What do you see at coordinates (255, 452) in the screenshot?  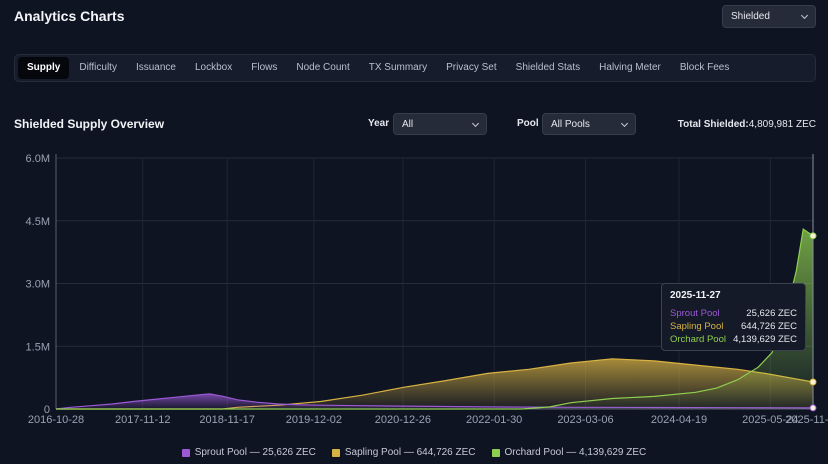 I see `legend-label: Sprout Pool — 25,626 ZEC` at bounding box center [255, 452].